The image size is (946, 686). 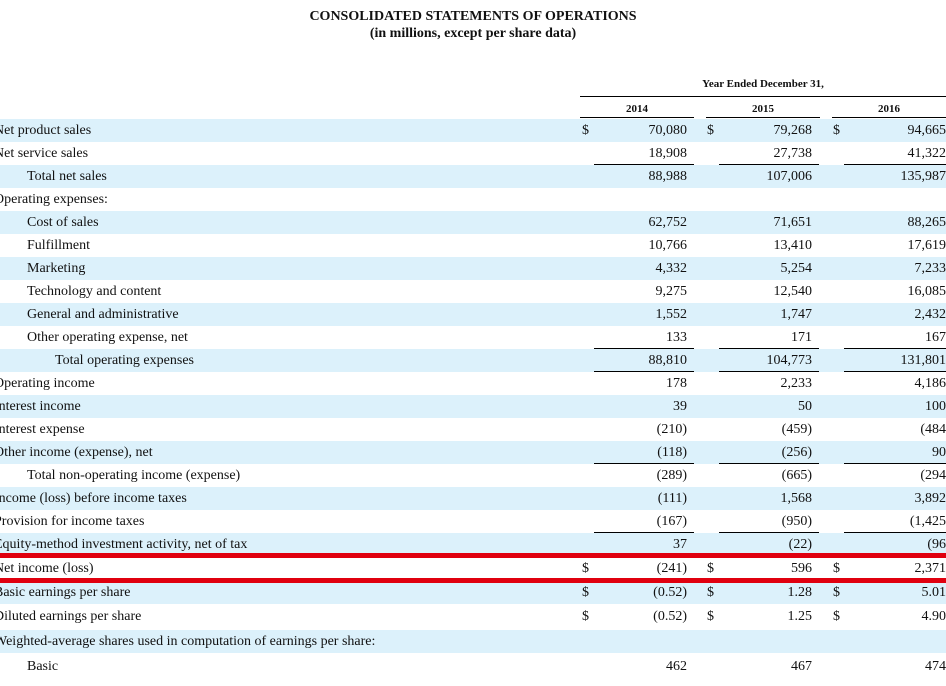 What do you see at coordinates (796, 314) in the screenshot?
I see `value-2015: 1,747` at bounding box center [796, 314].